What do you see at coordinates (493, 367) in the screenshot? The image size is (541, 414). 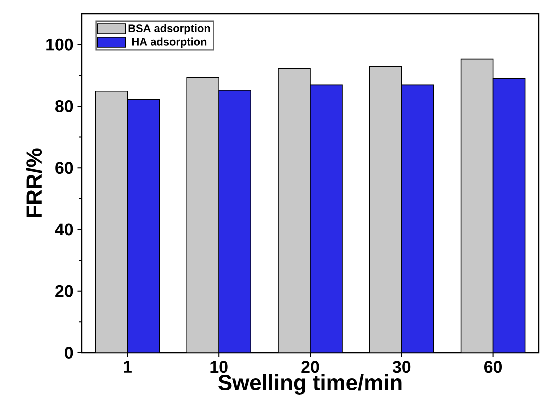 I see `x-tick-label: 60` at bounding box center [493, 367].